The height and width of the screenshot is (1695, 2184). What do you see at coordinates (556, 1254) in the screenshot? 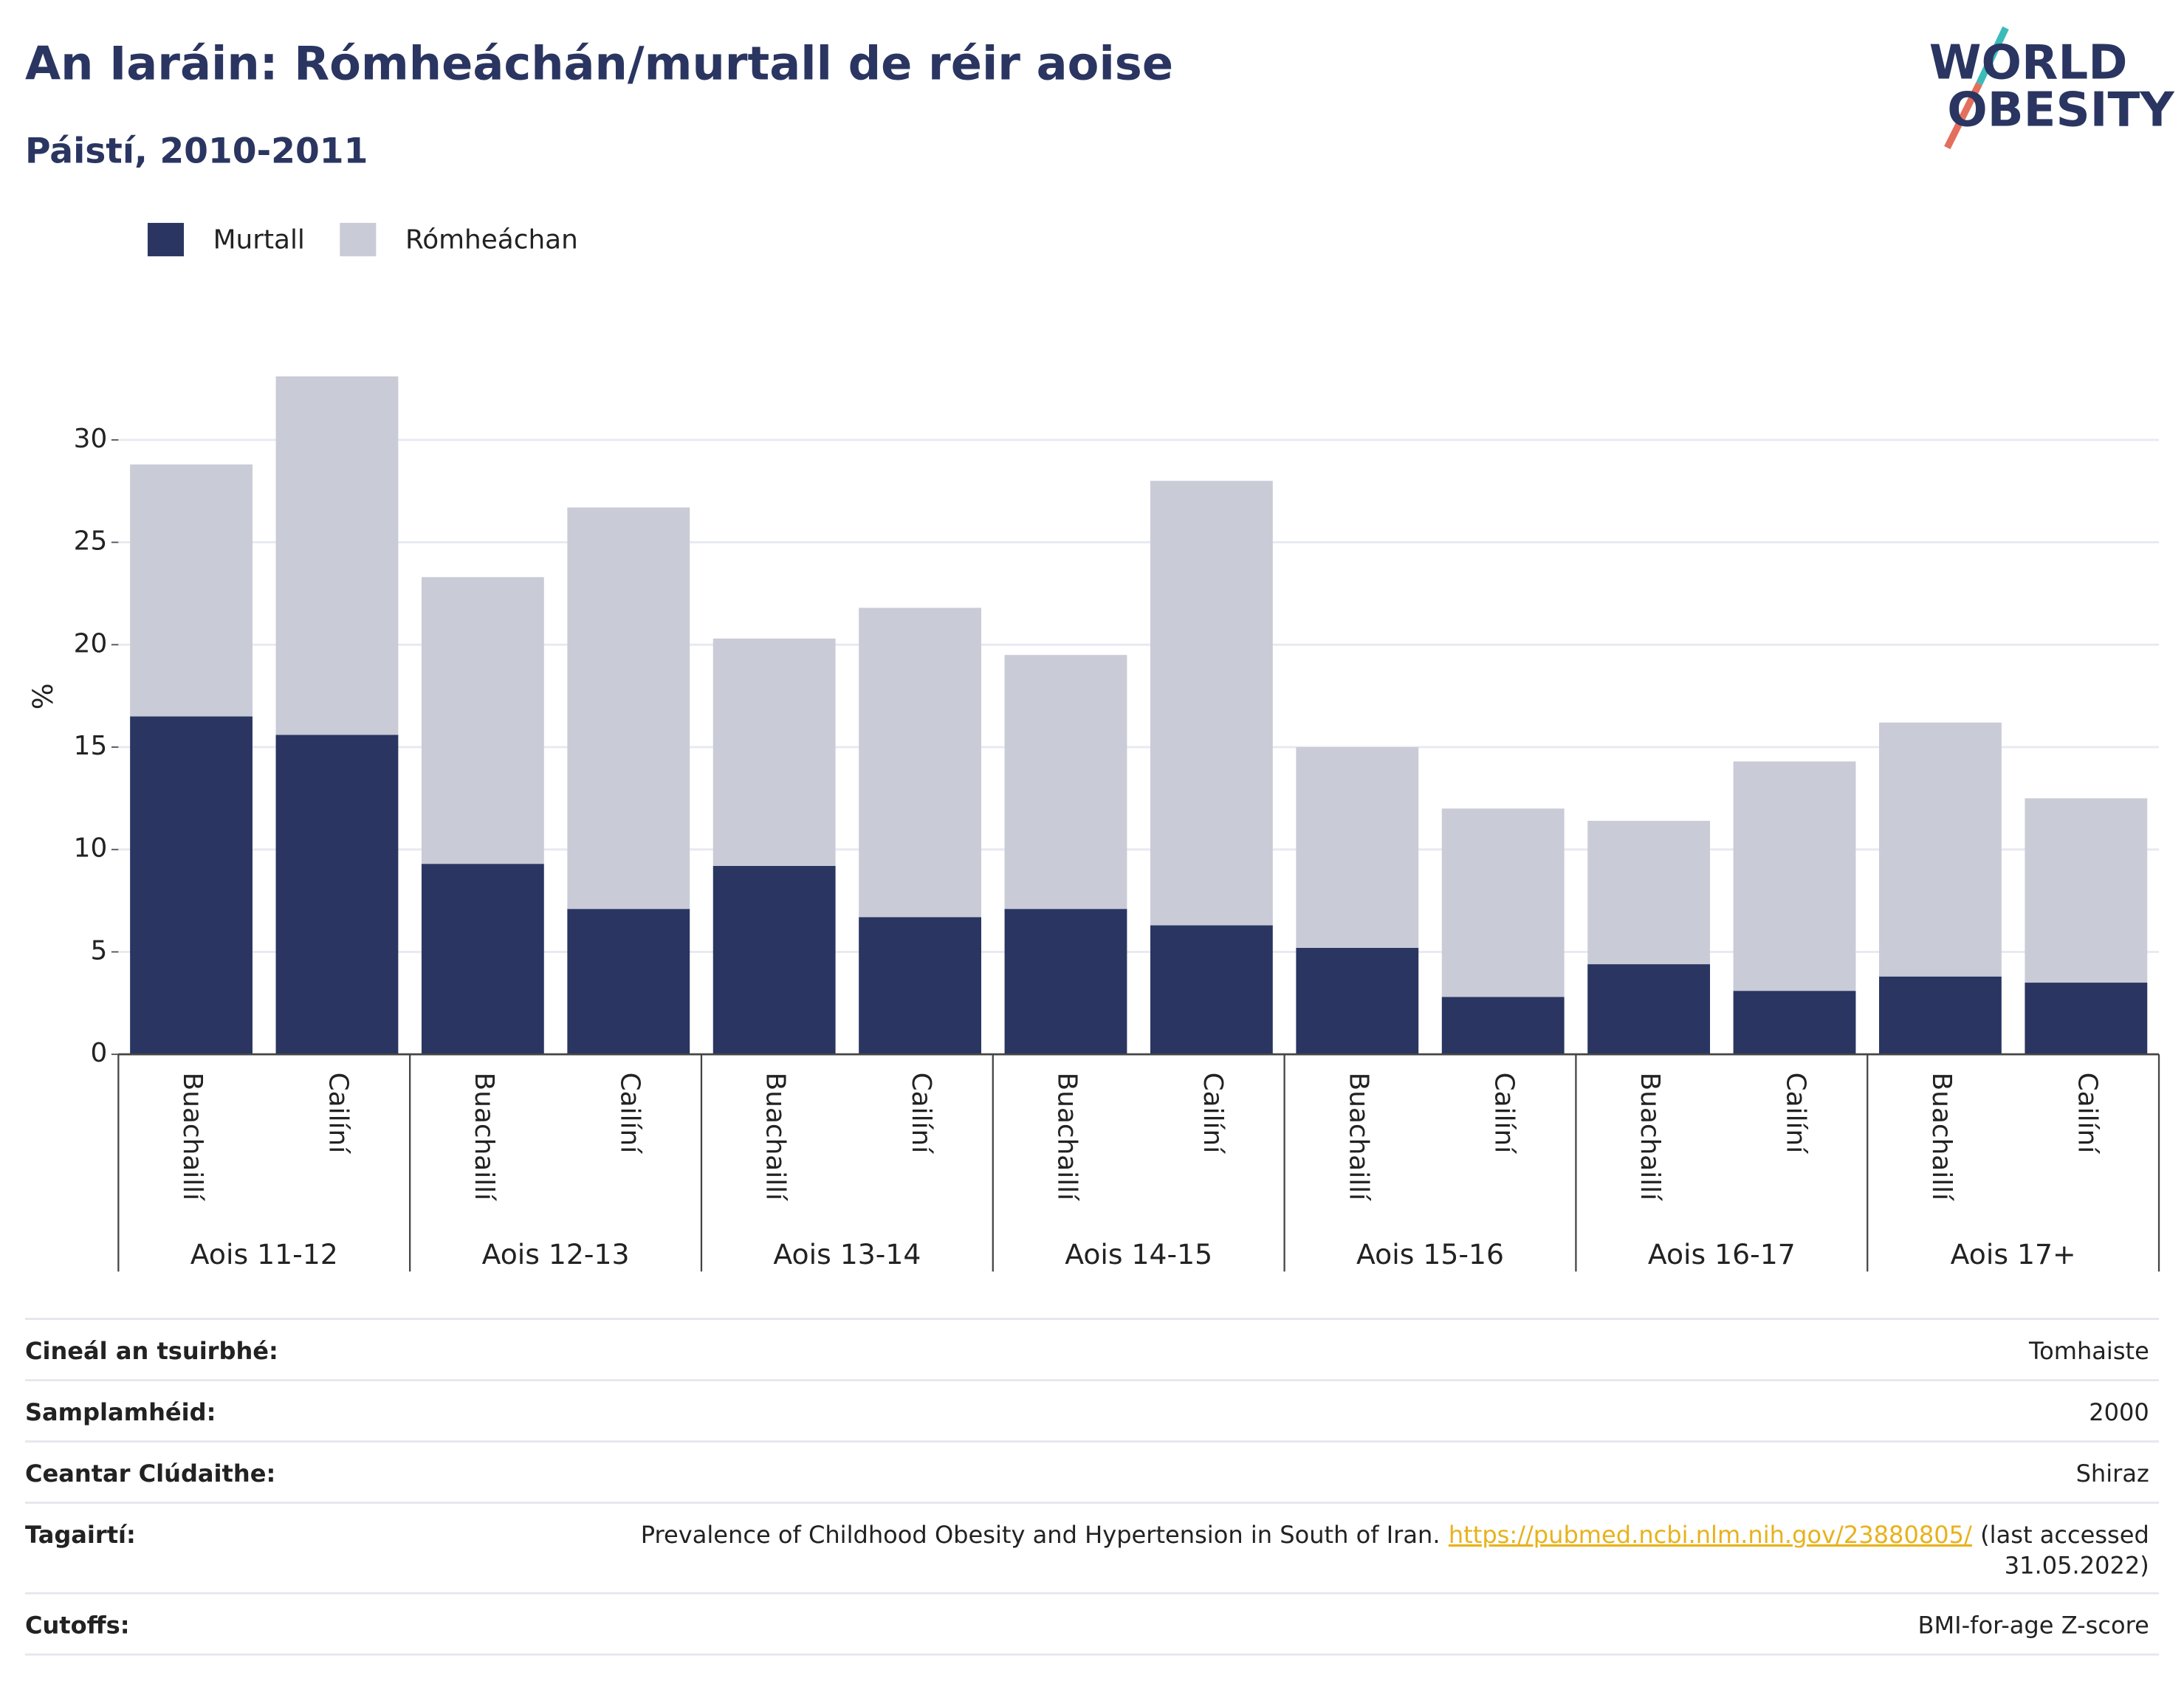
I see `group-label: Aois 12-13` at bounding box center [556, 1254].